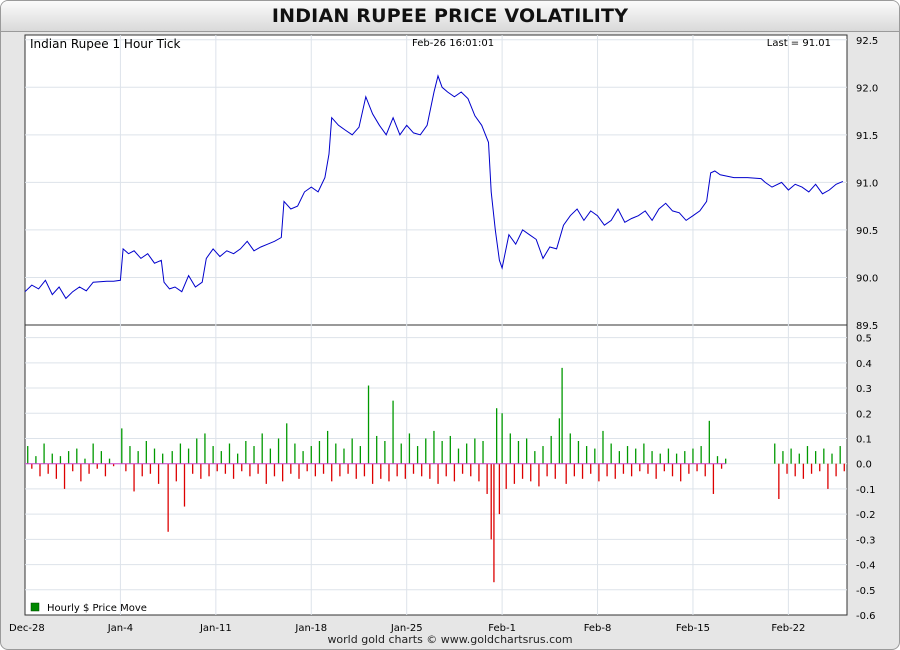 This screenshot has width=900, height=650. Describe the element at coordinates (406, 628) in the screenshot. I see `date-tick: Jan-25` at that location.